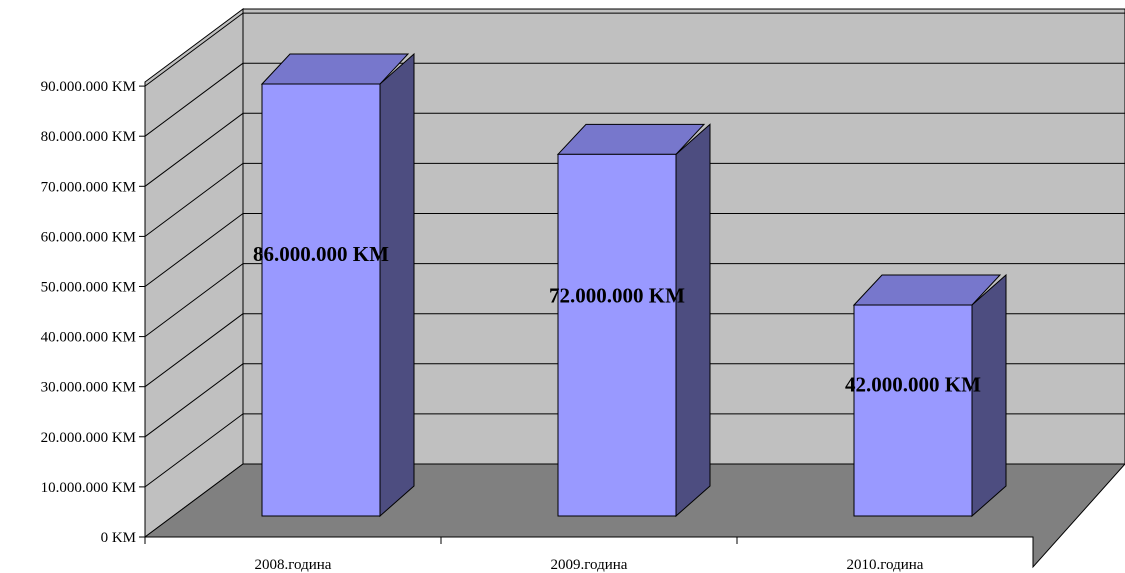 The height and width of the screenshot is (573, 1125). What do you see at coordinates (88, 137) in the screenshot?
I see `y-tick-label: 80.000.000 KM` at bounding box center [88, 137].